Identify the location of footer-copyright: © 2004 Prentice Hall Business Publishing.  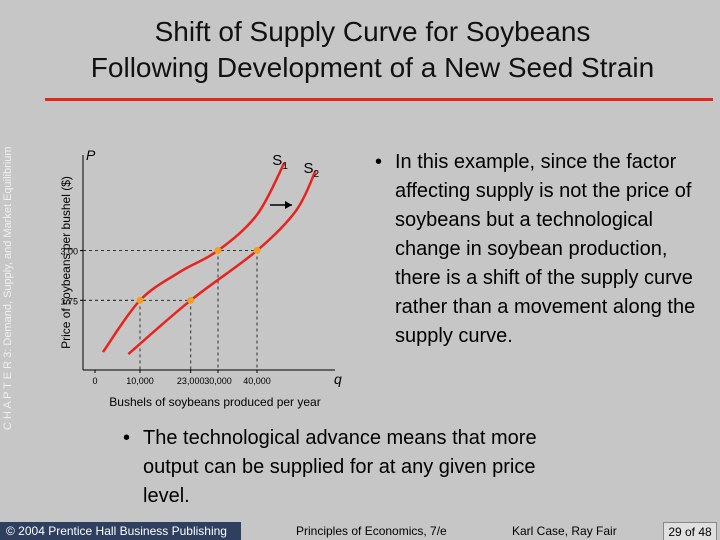
(120, 531).